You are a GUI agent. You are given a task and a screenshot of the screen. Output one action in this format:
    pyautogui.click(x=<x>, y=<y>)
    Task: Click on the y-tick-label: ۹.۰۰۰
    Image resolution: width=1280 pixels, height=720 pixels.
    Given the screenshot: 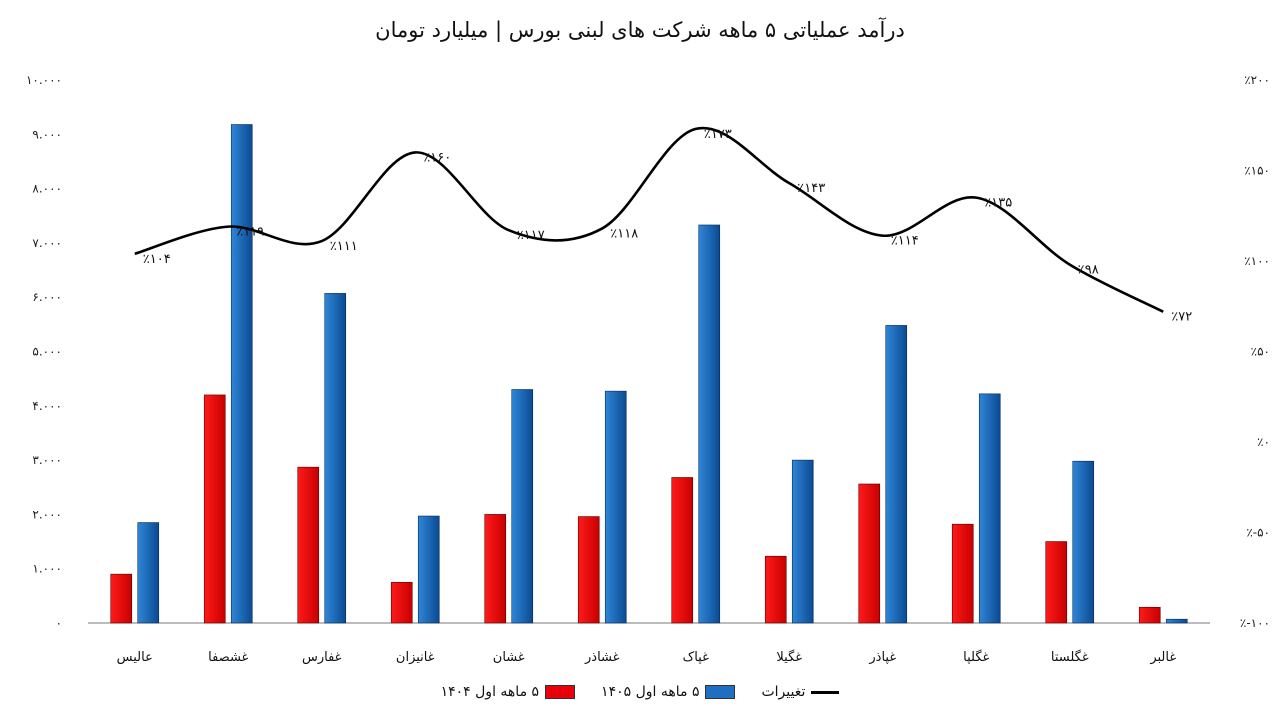 What is the action you would take?
    pyautogui.click(x=47, y=134)
    